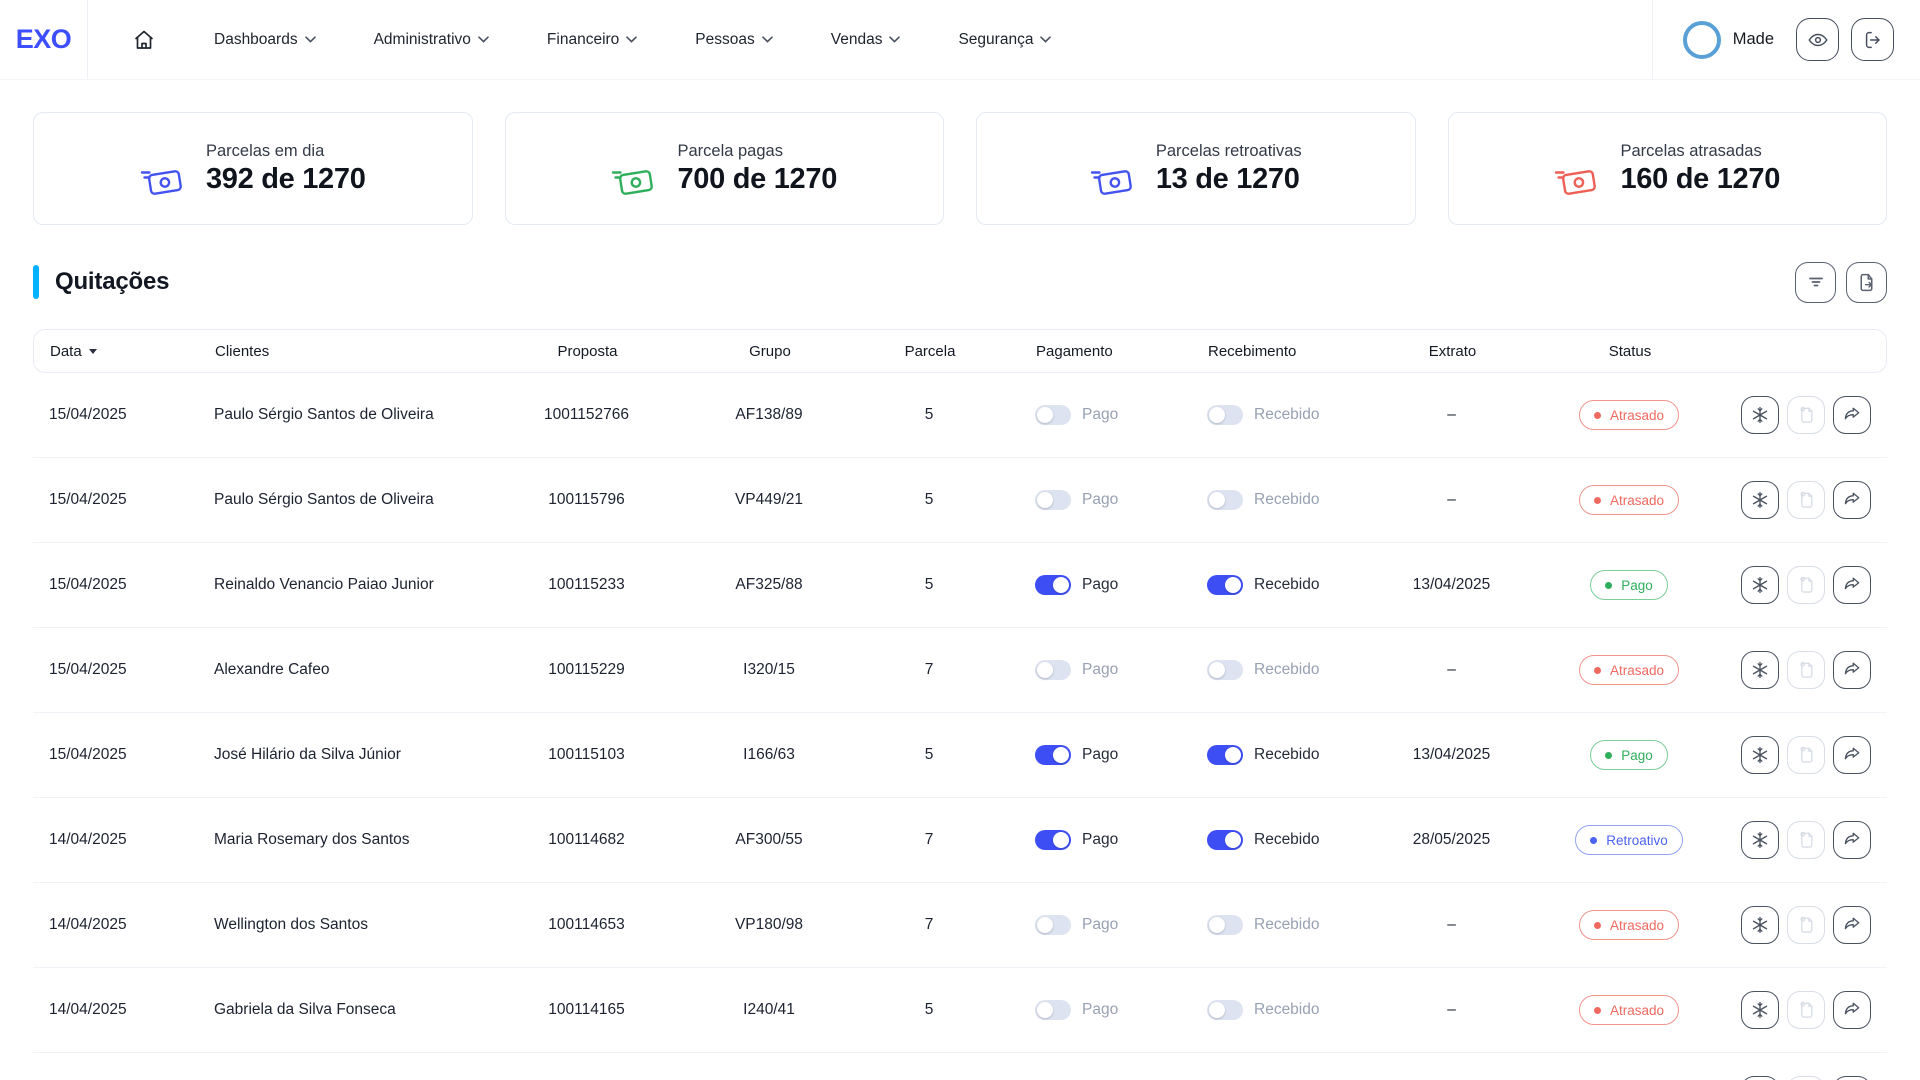  Describe the element at coordinates (36, 282) in the screenshot. I see `section-accent-bar` at that location.